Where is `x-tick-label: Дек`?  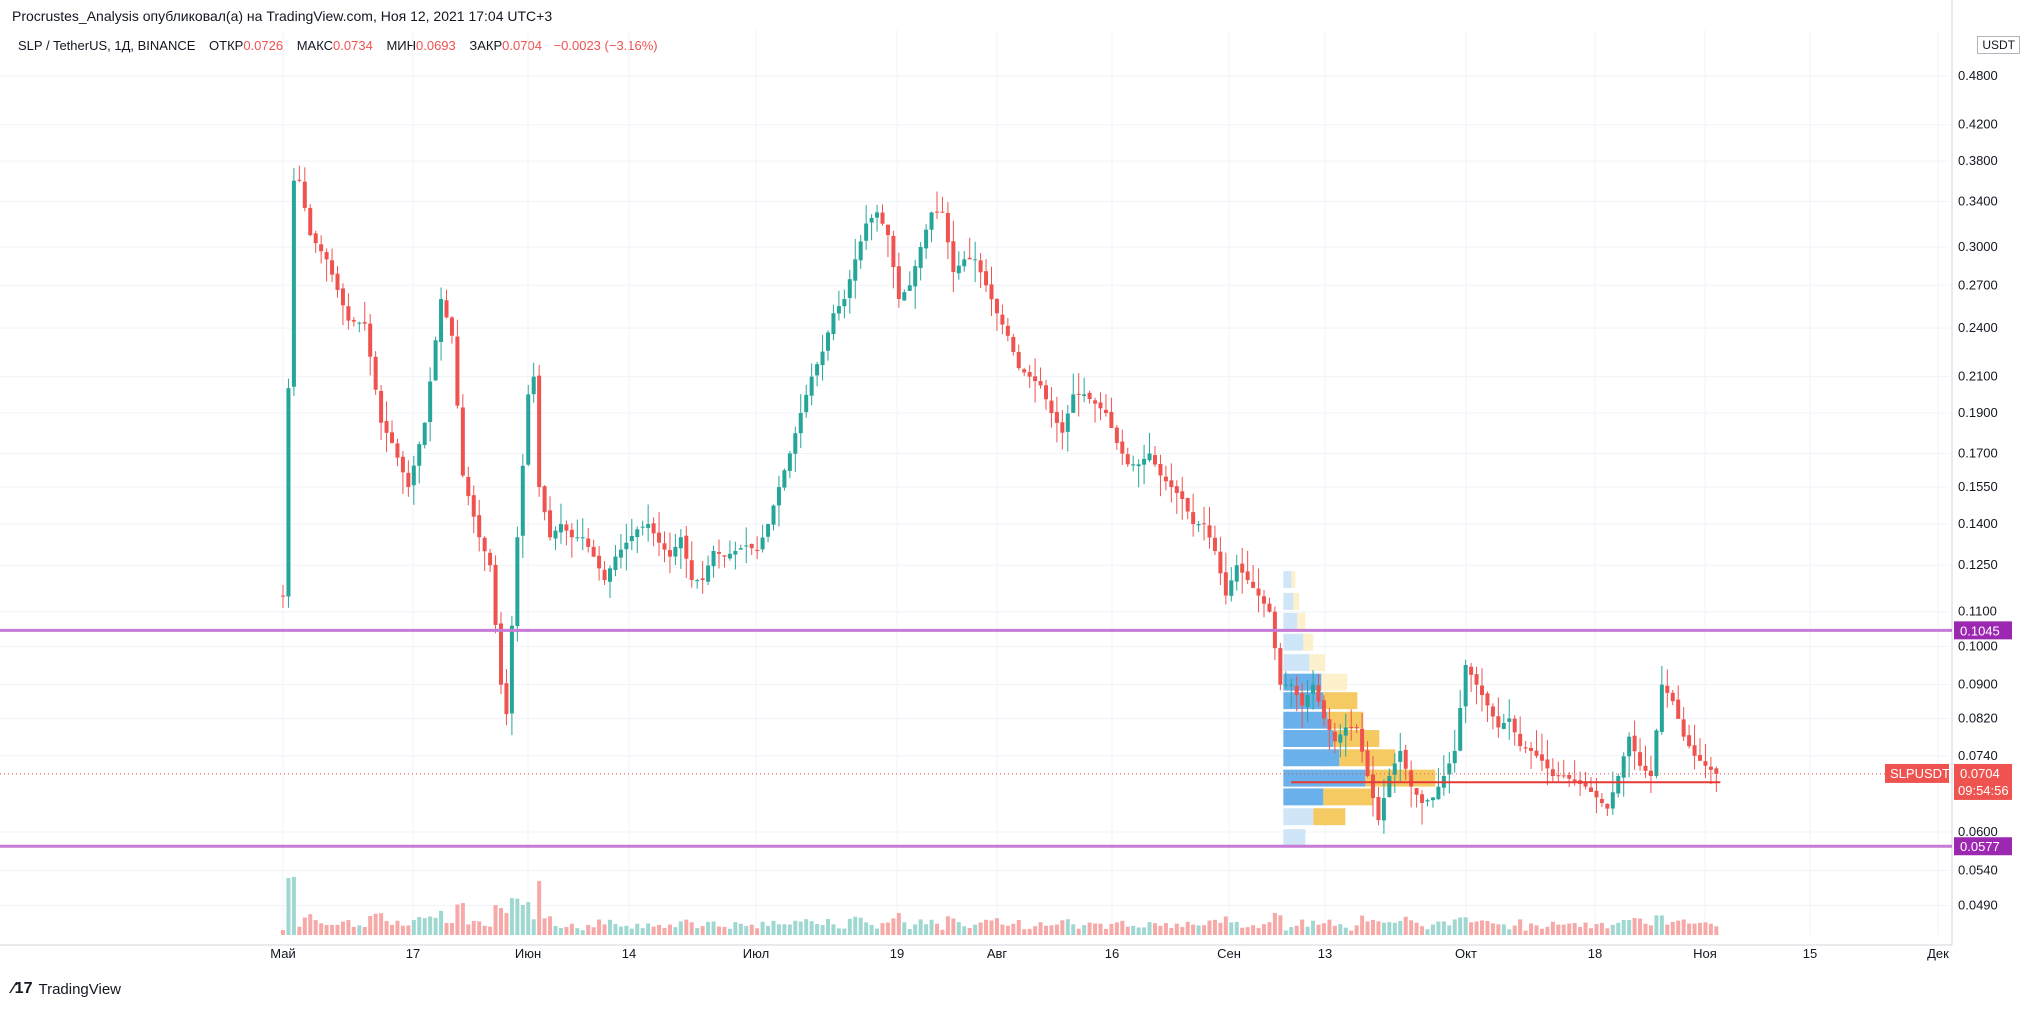 x-tick-label: Дек is located at coordinates (1938, 953).